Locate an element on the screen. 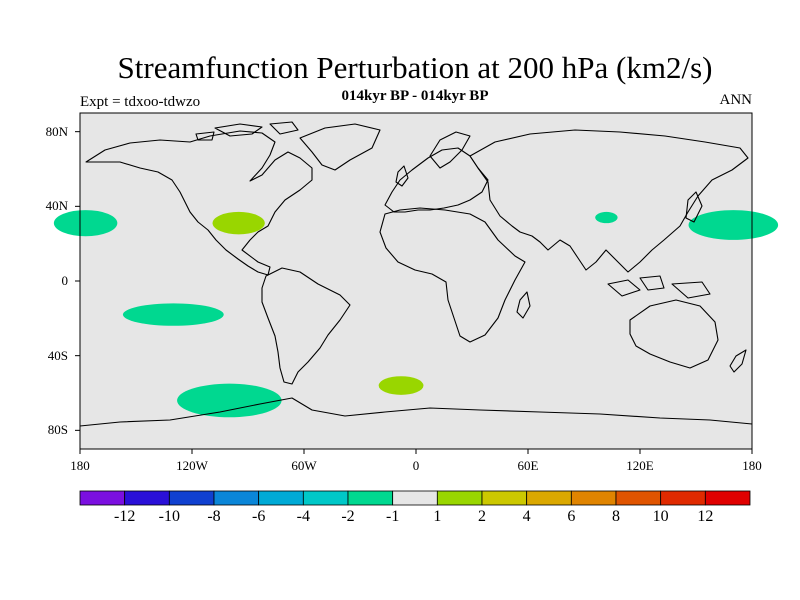 This screenshot has height=600, width=800. experiment-label: Expt = tdxoo-tdwzo is located at coordinates (140, 102).